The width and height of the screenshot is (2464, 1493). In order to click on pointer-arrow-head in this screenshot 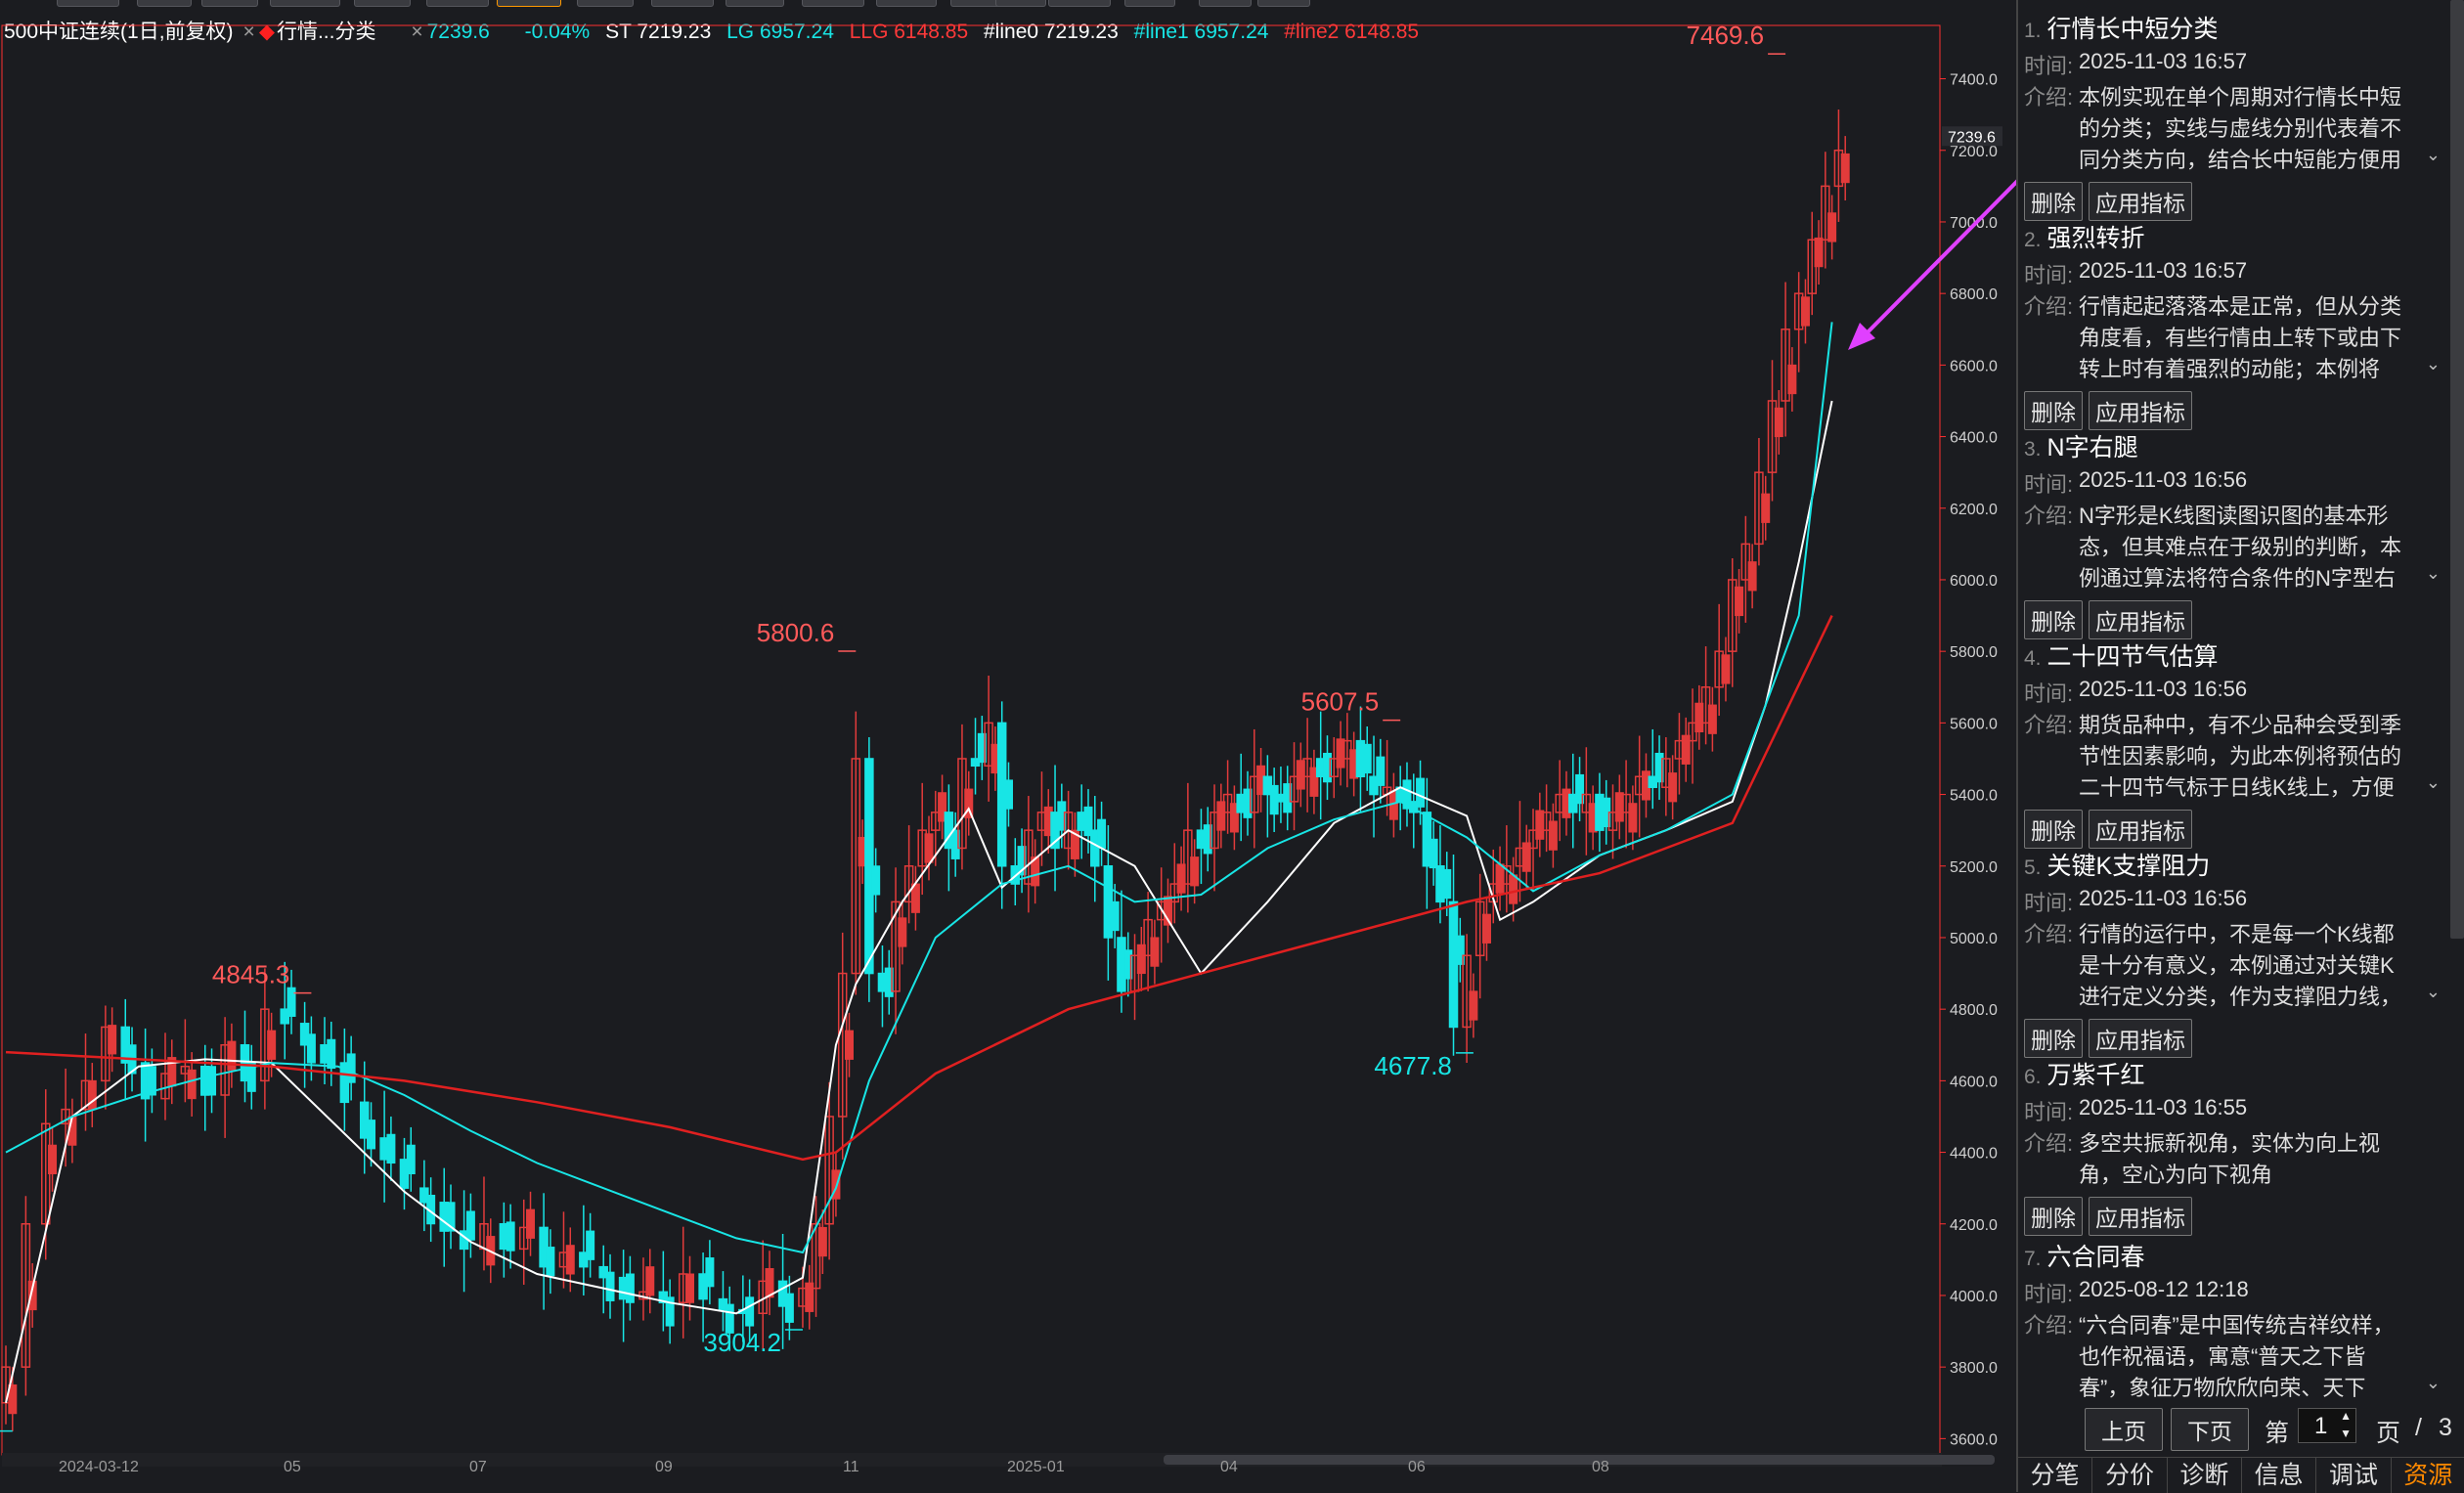, I will do `click(1861, 336)`.